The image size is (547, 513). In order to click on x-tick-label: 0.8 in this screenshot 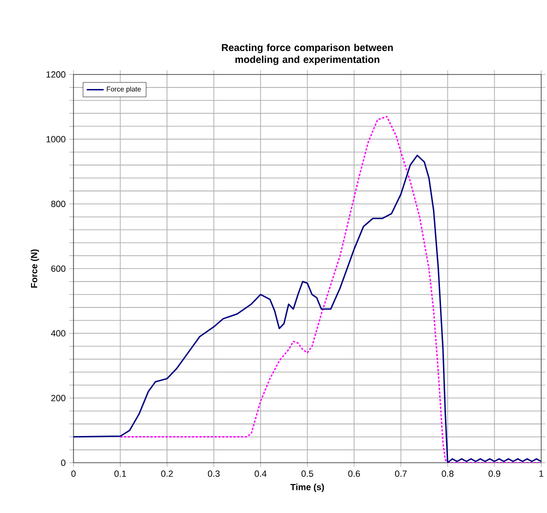, I will do `click(448, 473)`.